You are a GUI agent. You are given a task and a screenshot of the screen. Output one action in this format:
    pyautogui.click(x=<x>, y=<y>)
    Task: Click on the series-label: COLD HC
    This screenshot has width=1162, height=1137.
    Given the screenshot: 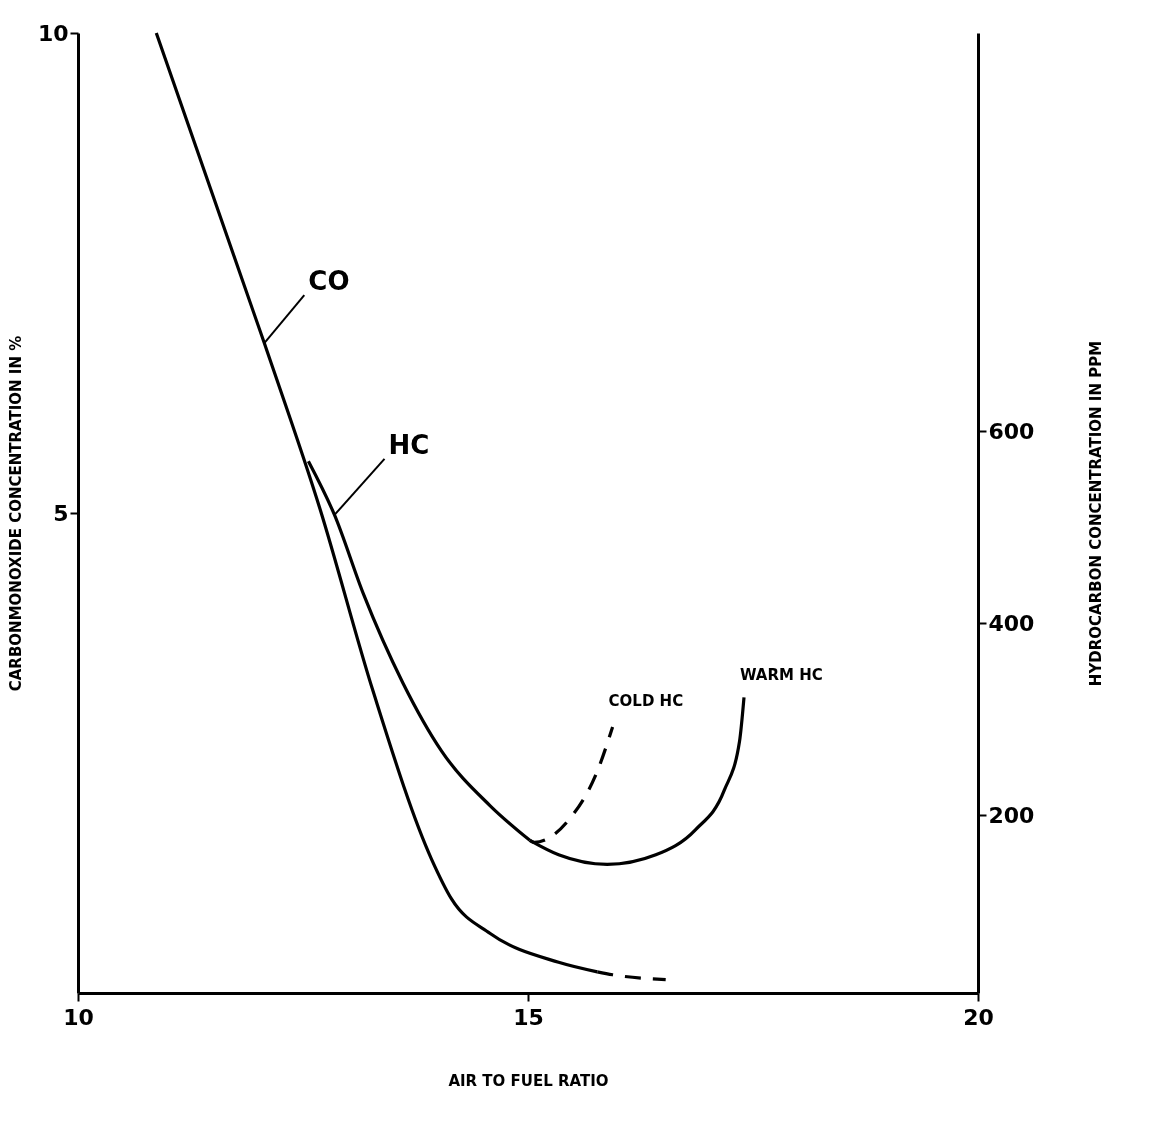 What is the action you would take?
    pyautogui.click(x=646, y=701)
    